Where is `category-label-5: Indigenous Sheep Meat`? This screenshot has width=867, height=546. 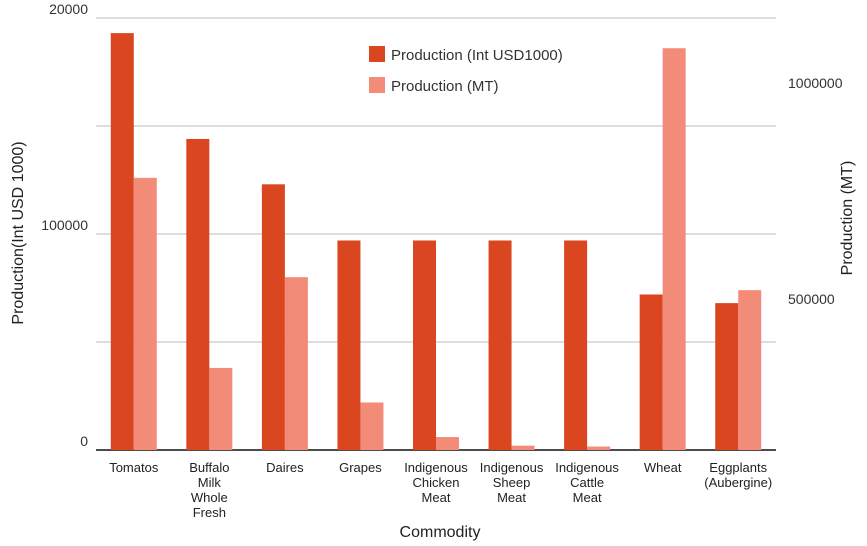 category-label-5: Indigenous Sheep Meat is located at coordinates (512, 482).